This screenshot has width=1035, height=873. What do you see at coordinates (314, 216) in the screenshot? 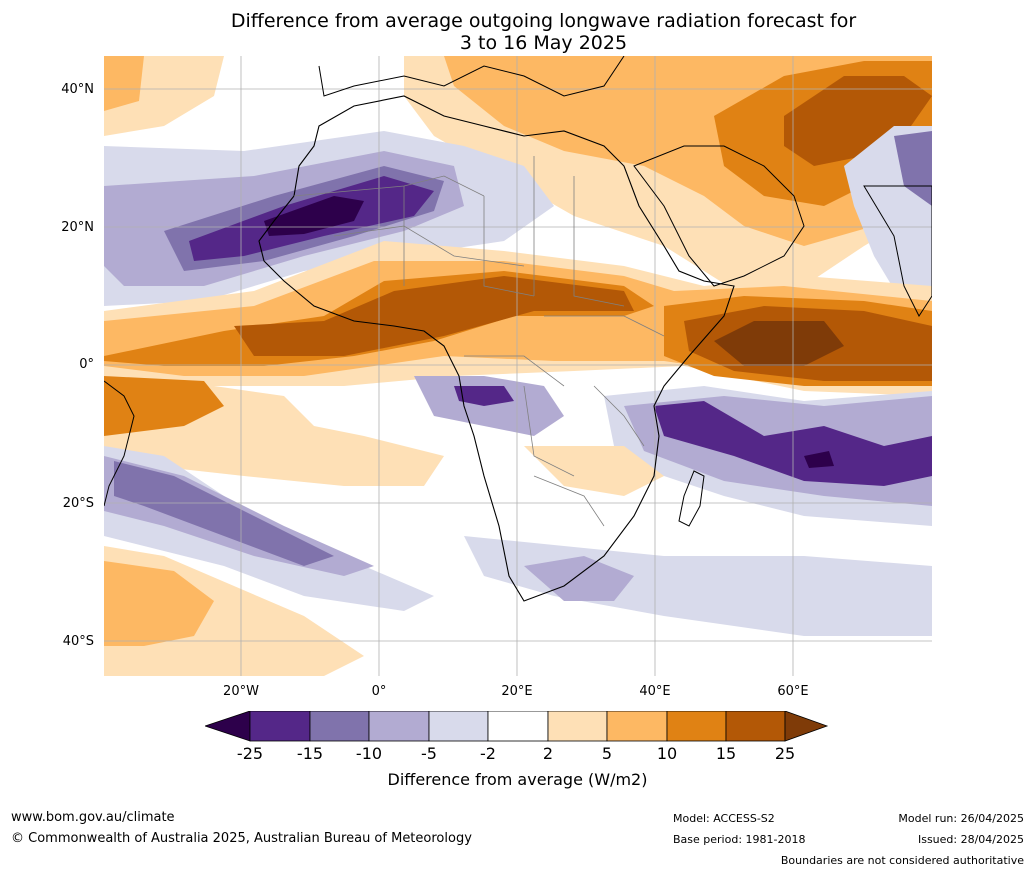
I see `anomaly-sahara-deepest-purple` at bounding box center [314, 216].